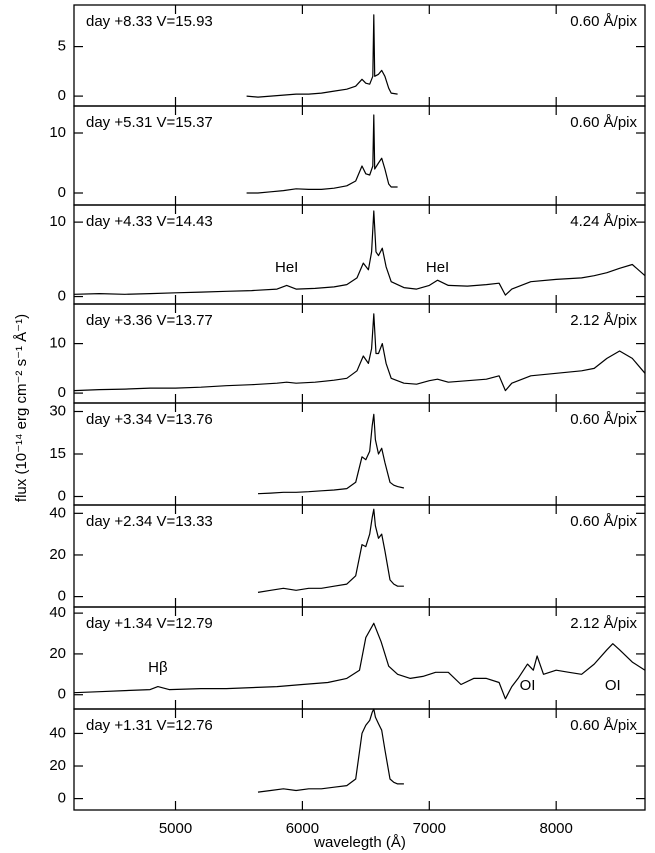 This screenshot has height=853, width=655. What do you see at coordinates (149, 521) in the screenshot?
I see `panel-title: day +2.34 V=13.33` at bounding box center [149, 521].